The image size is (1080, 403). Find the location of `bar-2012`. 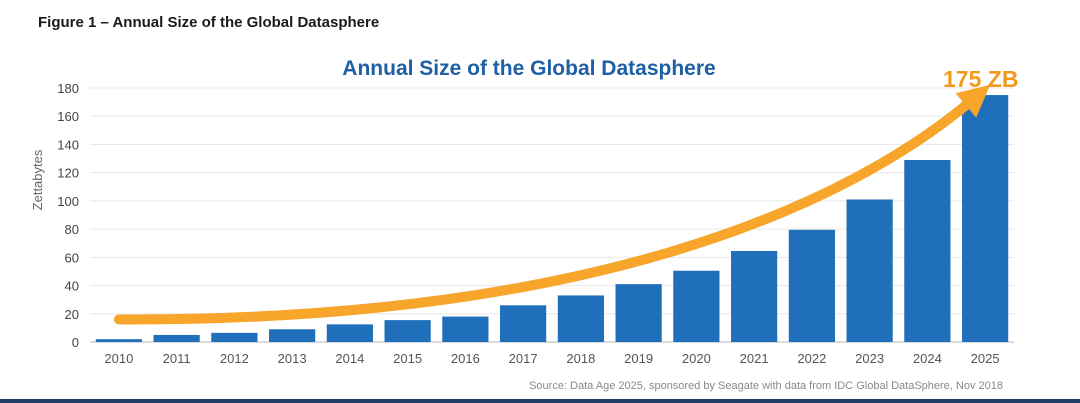

bar-2012 is located at coordinates (234, 337).